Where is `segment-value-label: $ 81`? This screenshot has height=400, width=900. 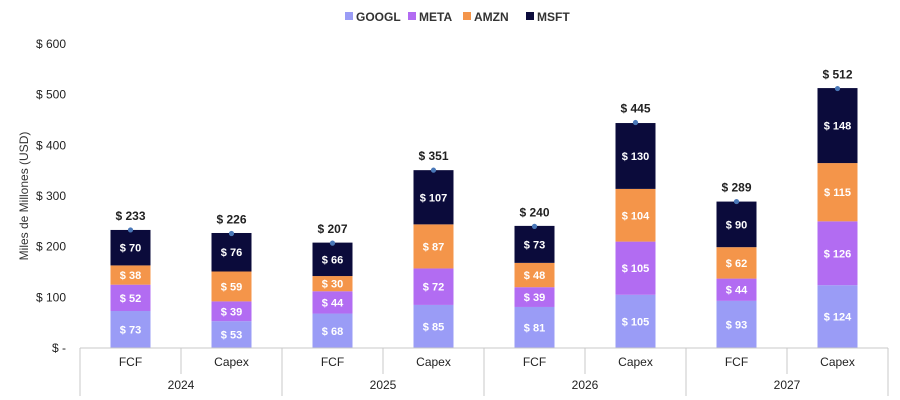 segment-value-label: $ 81 is located at coordinates (534, 328).